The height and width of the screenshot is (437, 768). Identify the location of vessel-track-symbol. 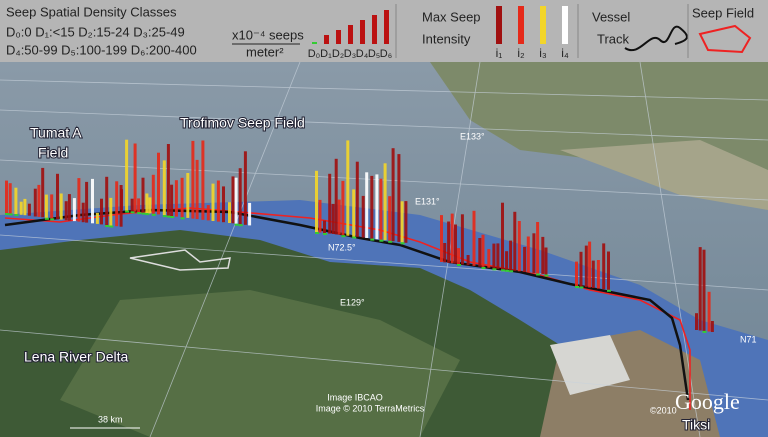
(656, 38).